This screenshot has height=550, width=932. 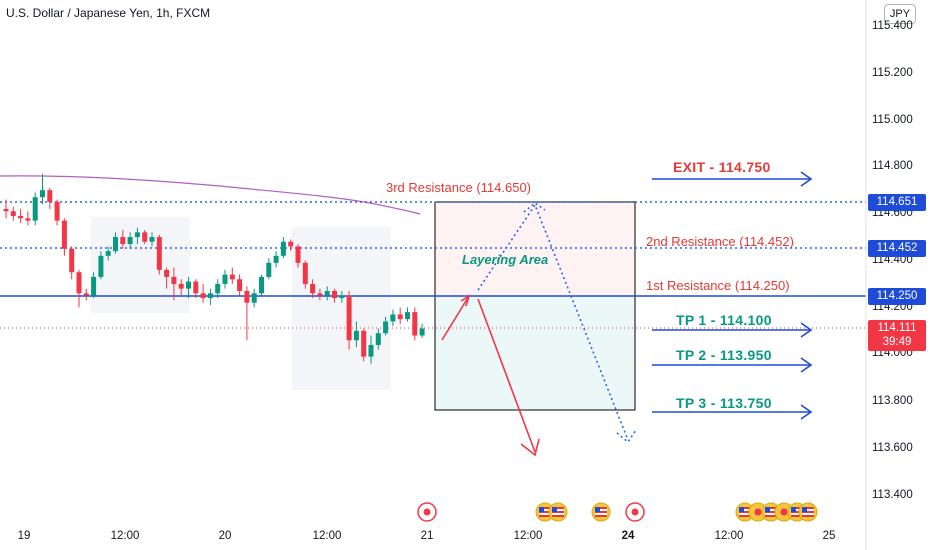 What do you see at coordinates (892, 260) in the screenshot?
I see `y-tick-label: 114.400` at bounding box center [892, 260].